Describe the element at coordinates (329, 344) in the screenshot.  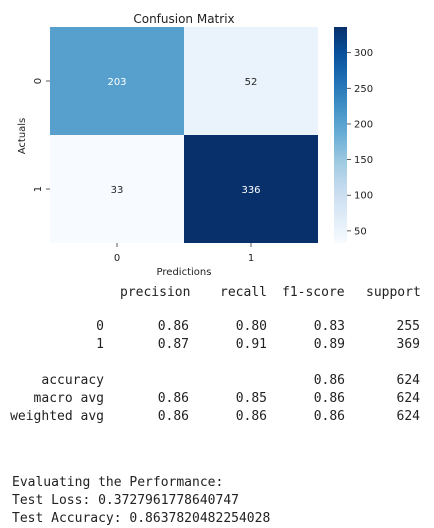
I see `report-cell-f1: 0.89` at that location.